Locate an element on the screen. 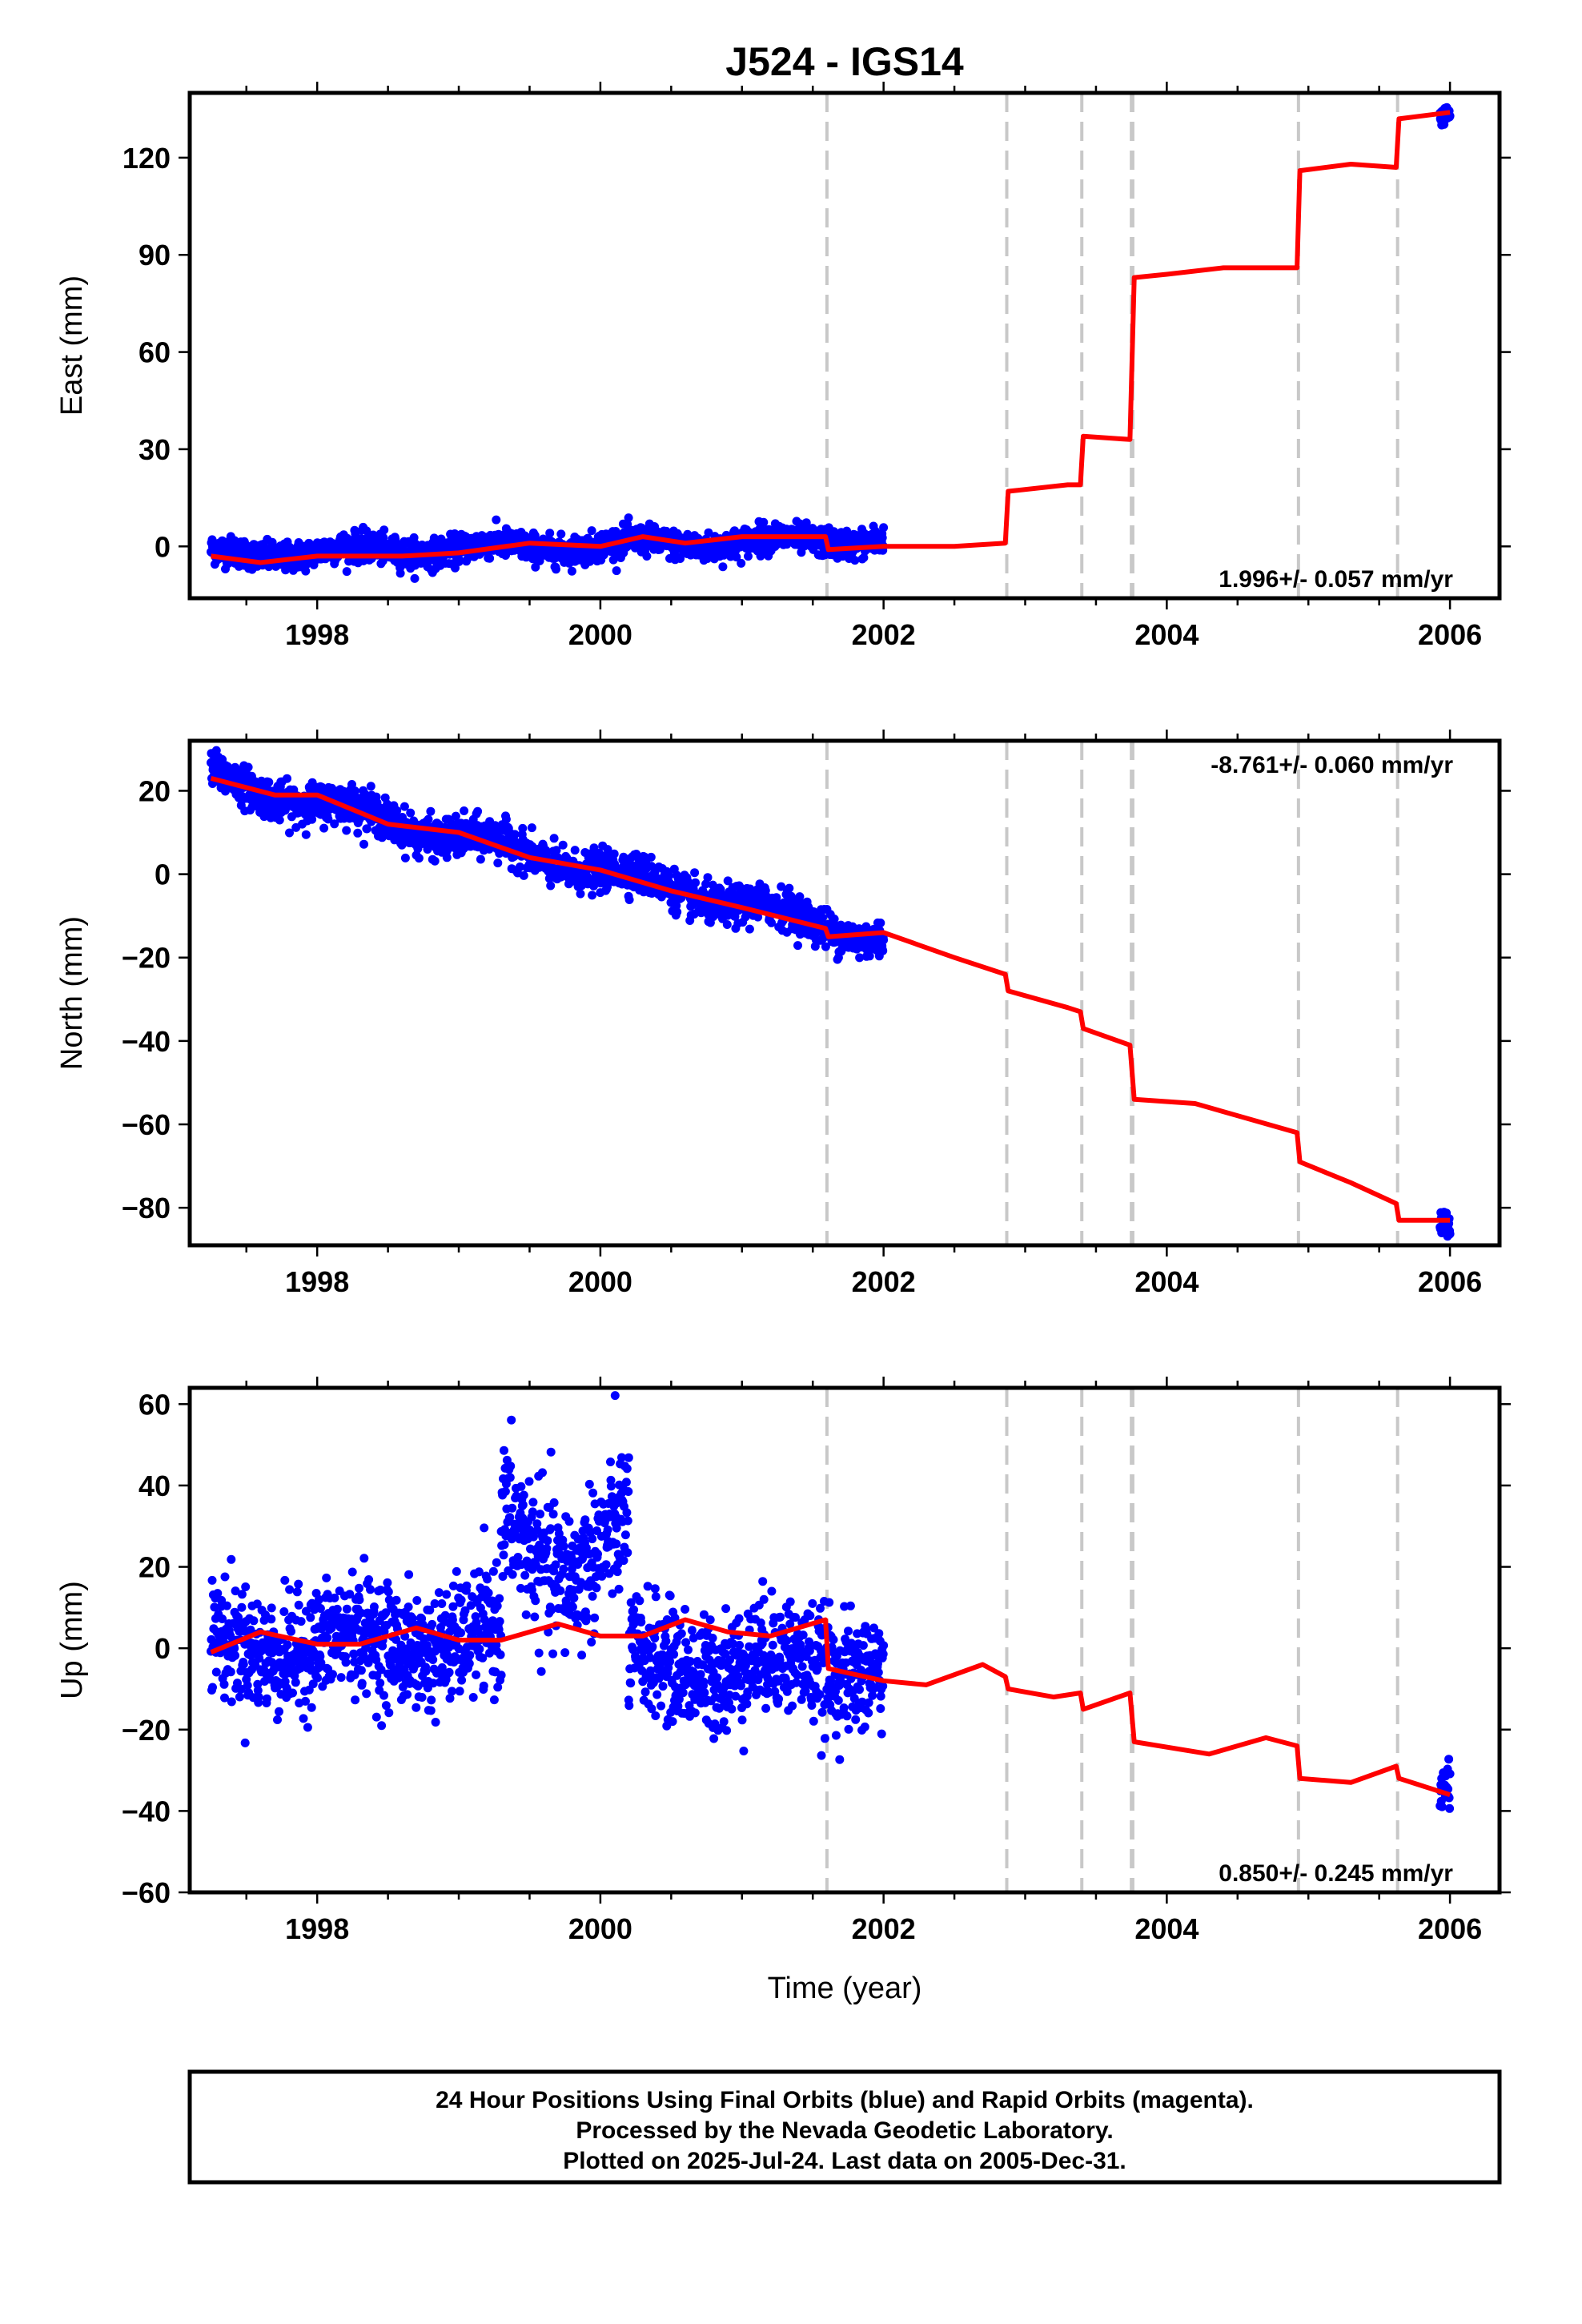  y-tick-label: −40 is located at coordinates (146, 1041).